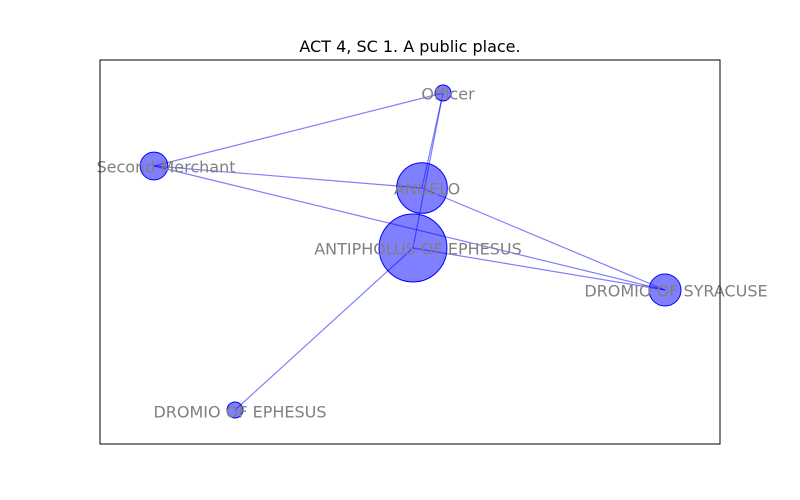 The image size is (800, 500). Describe the element at coordinates (288, 177) in the screenshot. I see `edge-second-merchant-angelo` at that location.